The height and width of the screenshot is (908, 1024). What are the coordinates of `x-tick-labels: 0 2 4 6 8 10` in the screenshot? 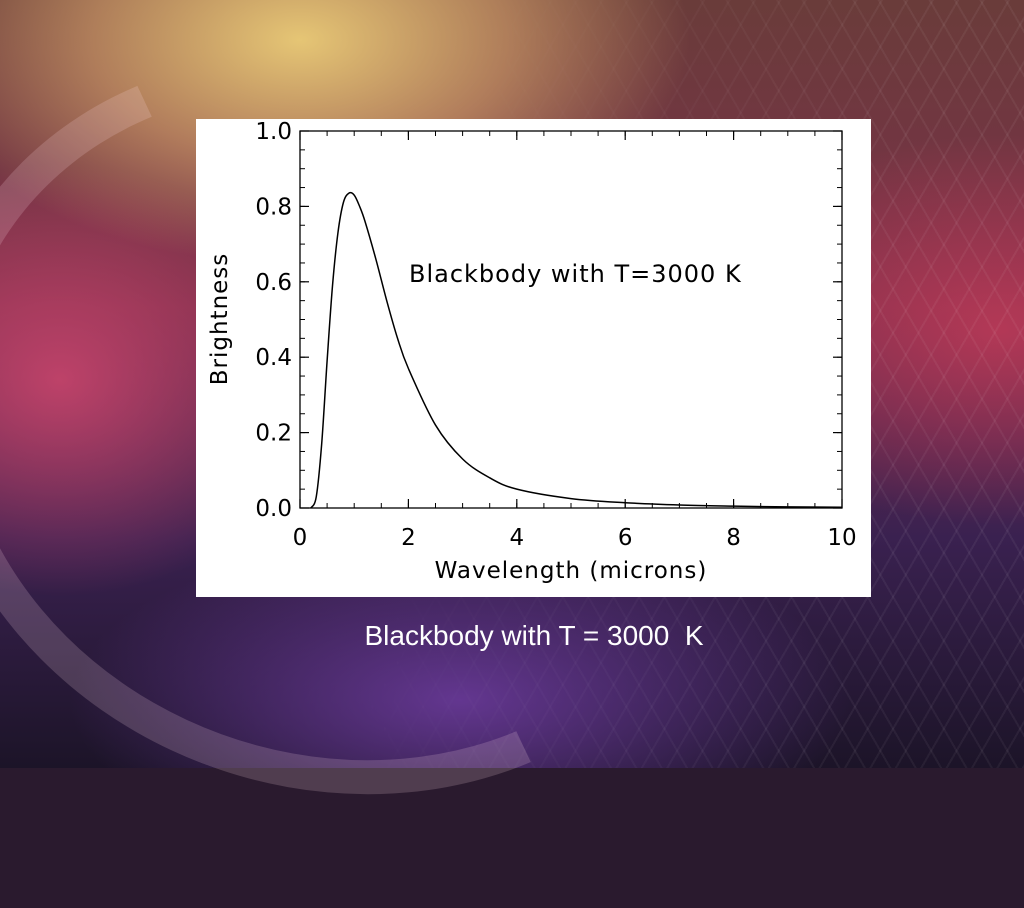 It's located at (575, 538).